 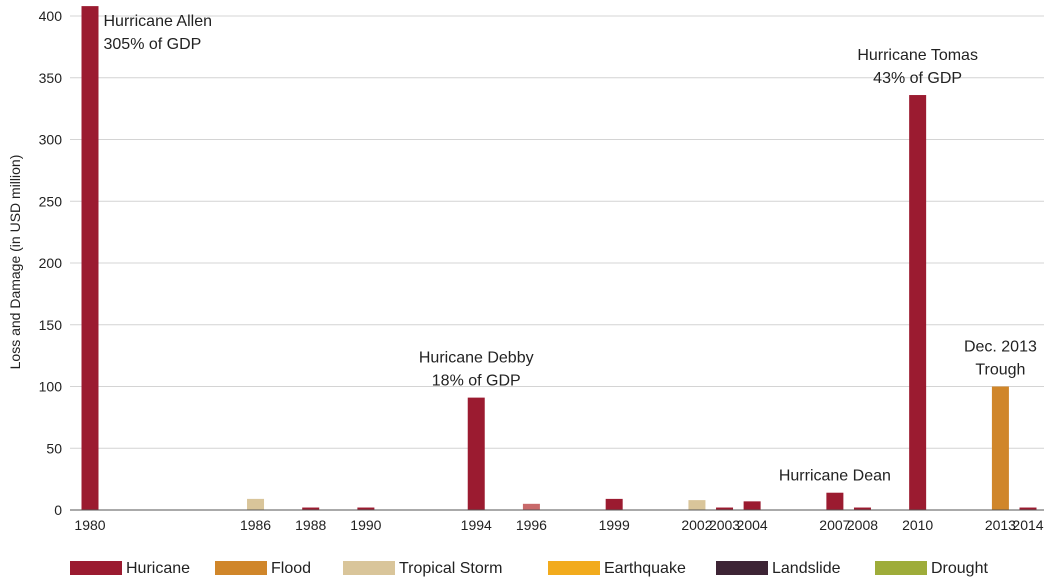 What do you see at coordinates (51, 387) in the screenshot?
I see `y-tick-label: 100` at bounding box center [51, 387].